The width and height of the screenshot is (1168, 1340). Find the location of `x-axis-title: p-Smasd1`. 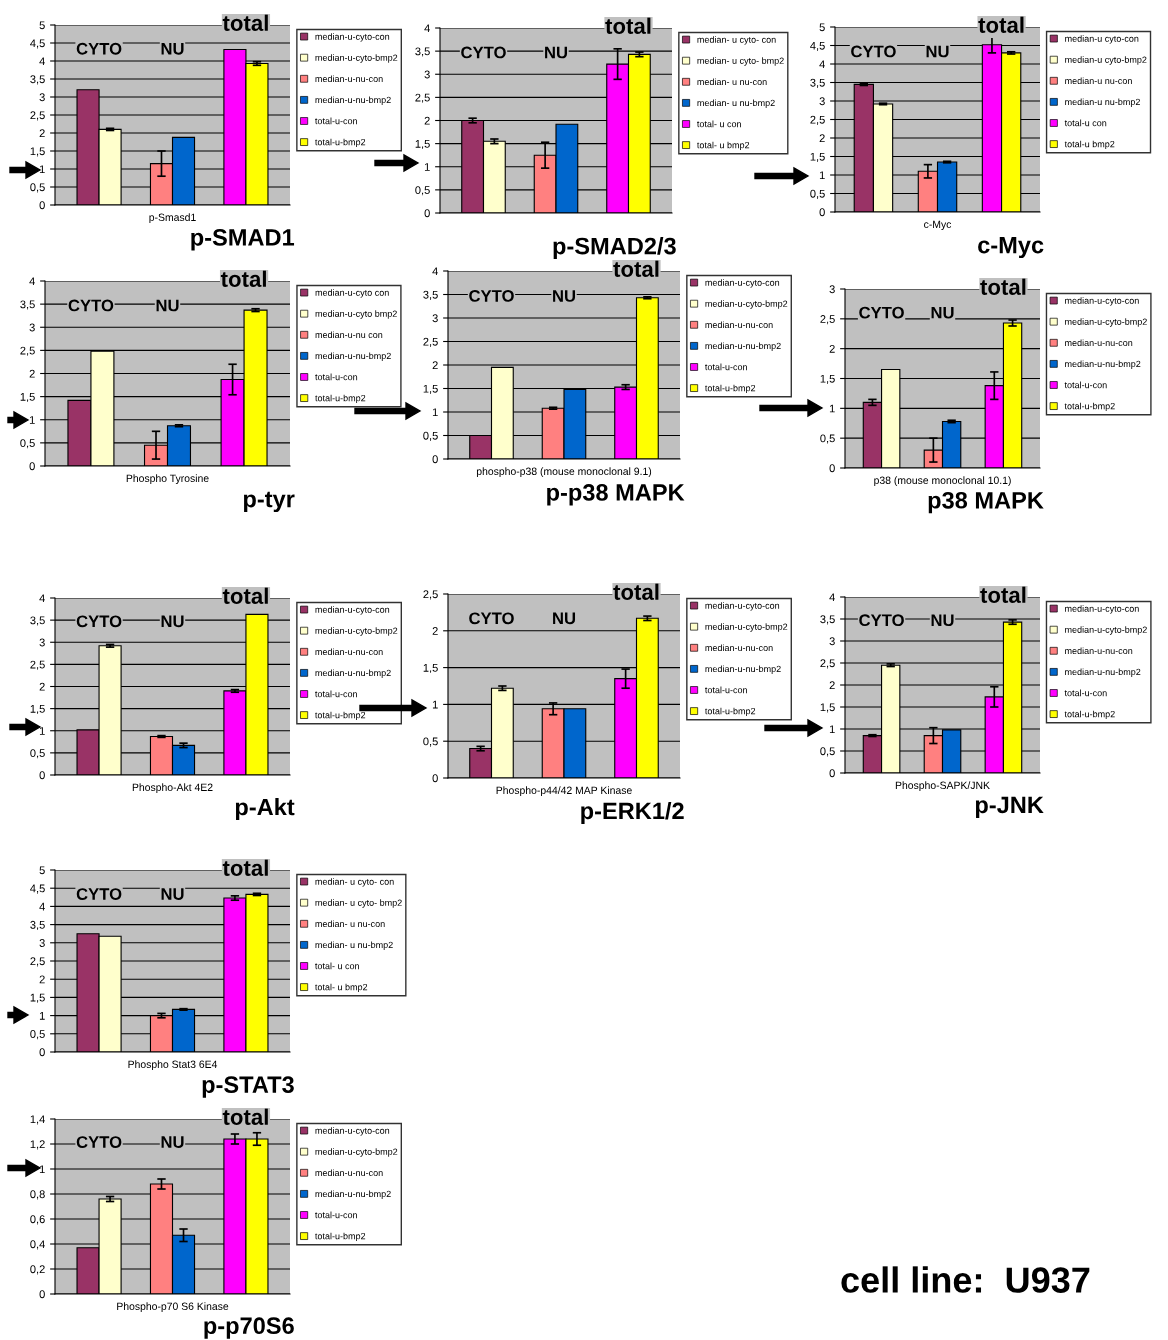

x-axis-title: p-Smasd1 is located at coordinates (172, 218).